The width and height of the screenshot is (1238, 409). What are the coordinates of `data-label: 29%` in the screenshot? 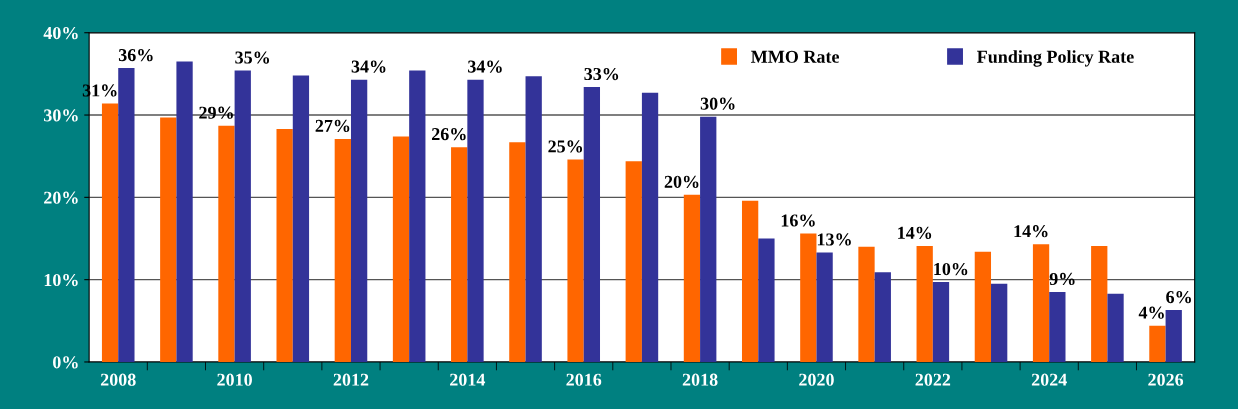 It's located at (216, 112).